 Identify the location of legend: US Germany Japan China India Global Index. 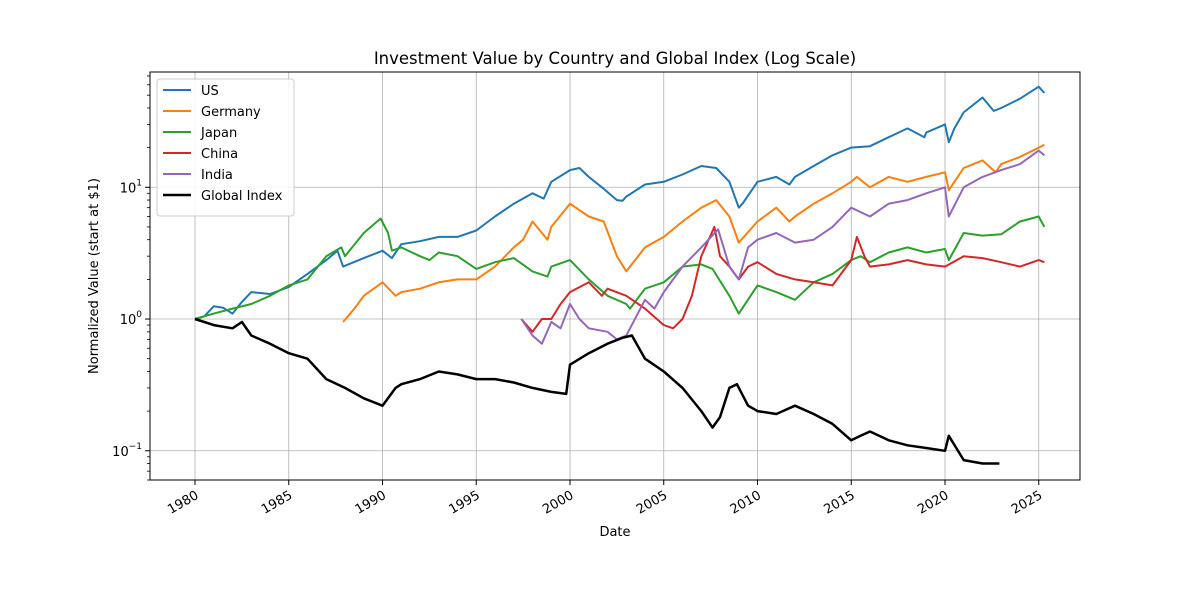
(225, 147).